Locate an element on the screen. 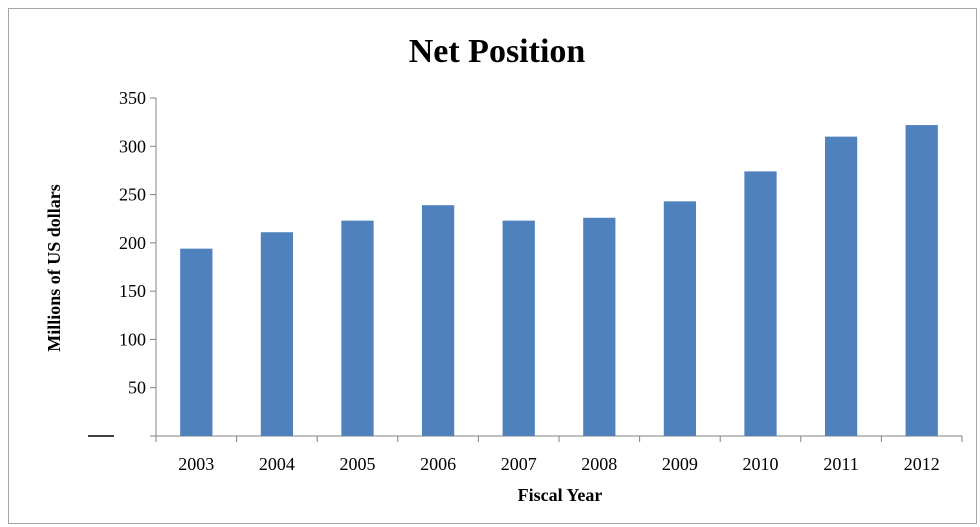 The height and width of the screenshot is (527, 980). bar-2010 is located at coordinates (760, 303).